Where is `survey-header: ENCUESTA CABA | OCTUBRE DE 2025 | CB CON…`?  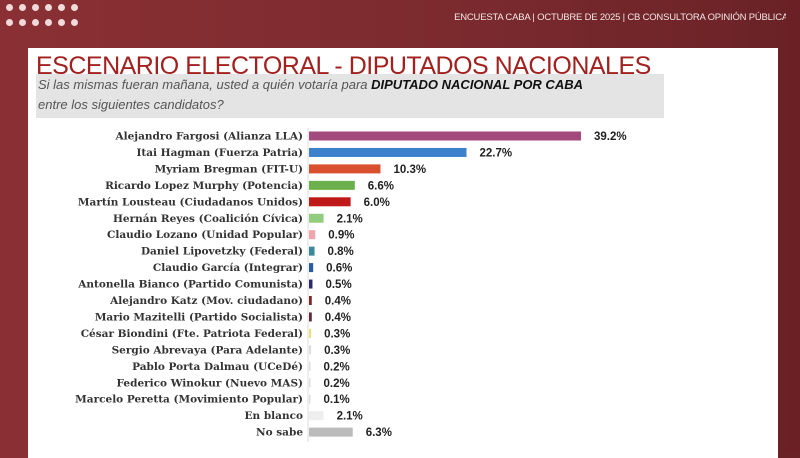 survey-header: ENCUESTA CABA | OCTUBRE DE 2025 | CB CON… is located at coordinates (621, 17).